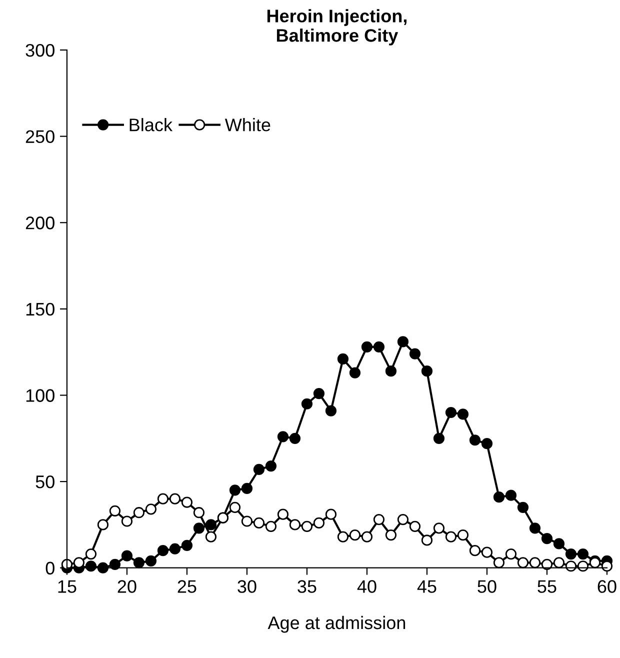 The height and width of the screenshot is (658, 620). I want to click on x-tick-label: 55, so click(547, 586).